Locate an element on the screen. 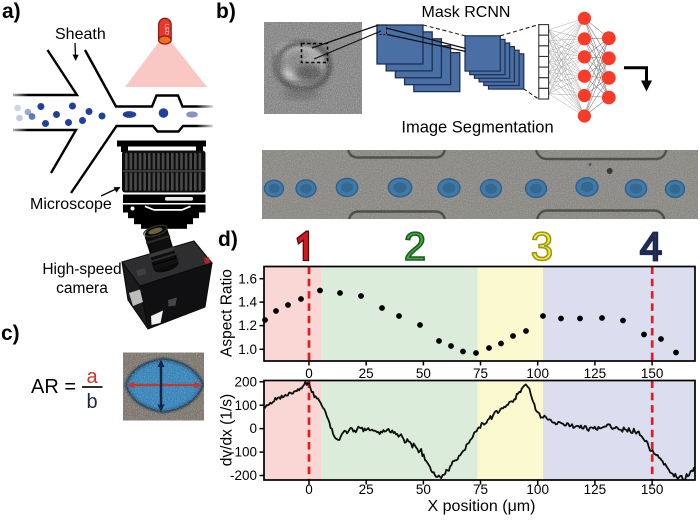 The height and width of the screenshot is (522, 700). svg-text: Aspect Ratio is located at coordinates (227, 313).